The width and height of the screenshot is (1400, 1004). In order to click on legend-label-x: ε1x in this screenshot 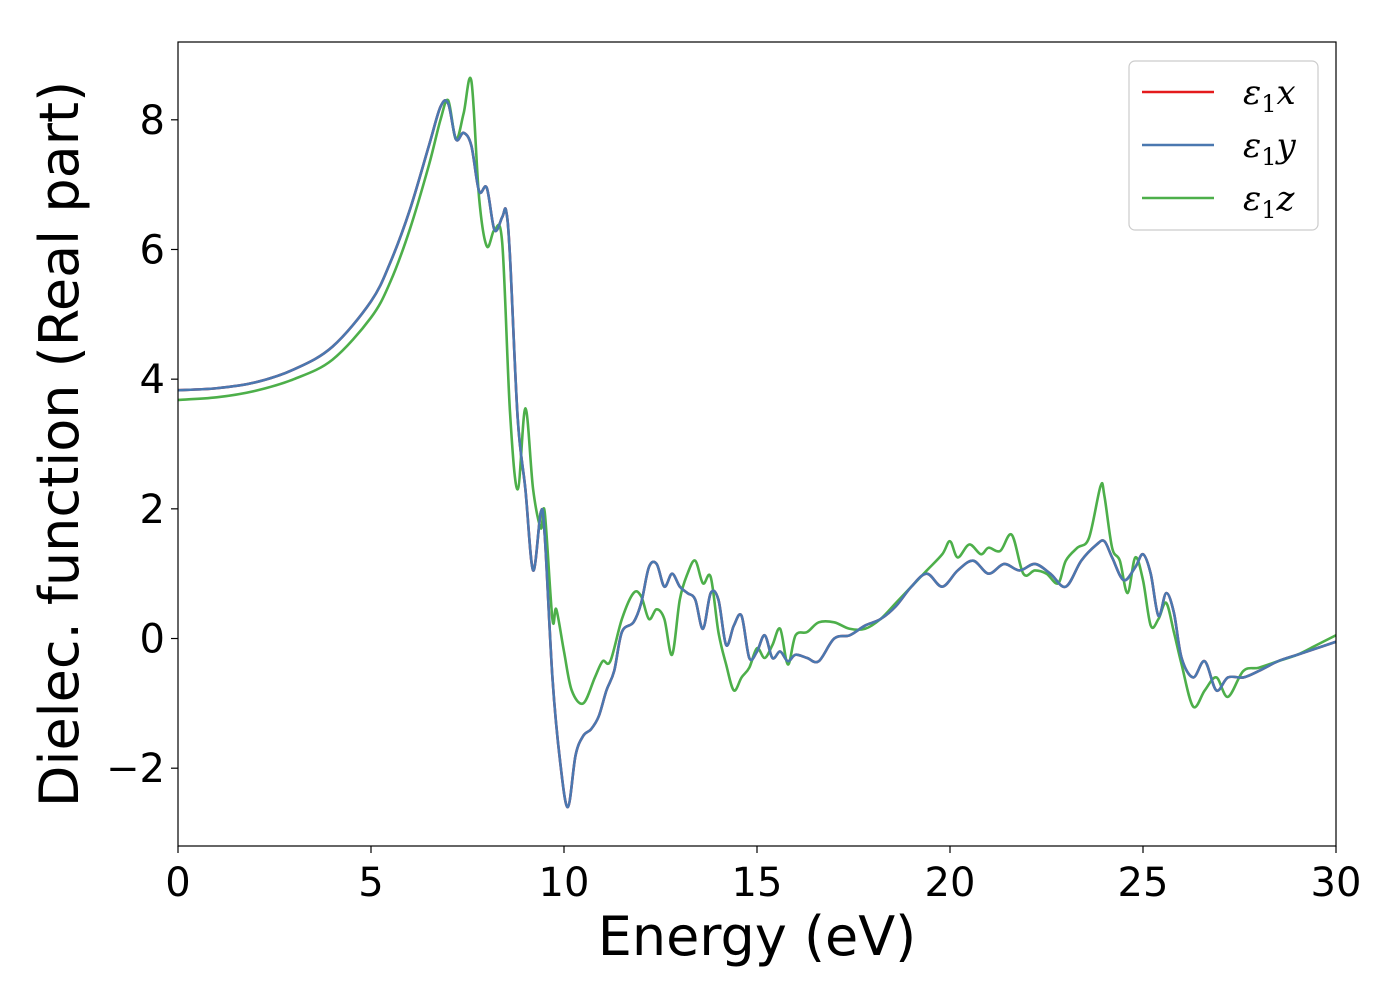, I will do `click(1269, 95)`.